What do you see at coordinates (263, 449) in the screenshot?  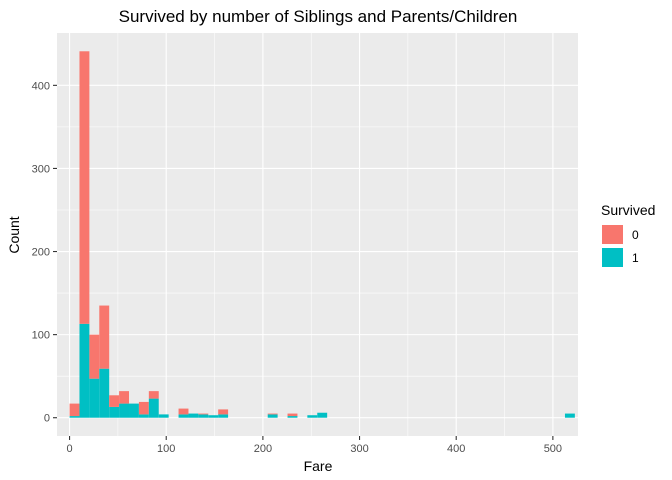 I see `x-tick-label: 200` at bounding box center [263, 449].